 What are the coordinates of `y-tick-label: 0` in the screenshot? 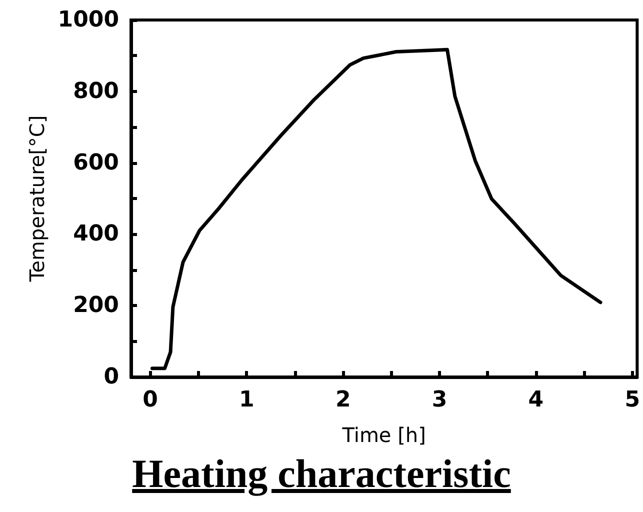 It's located at (111, 377).